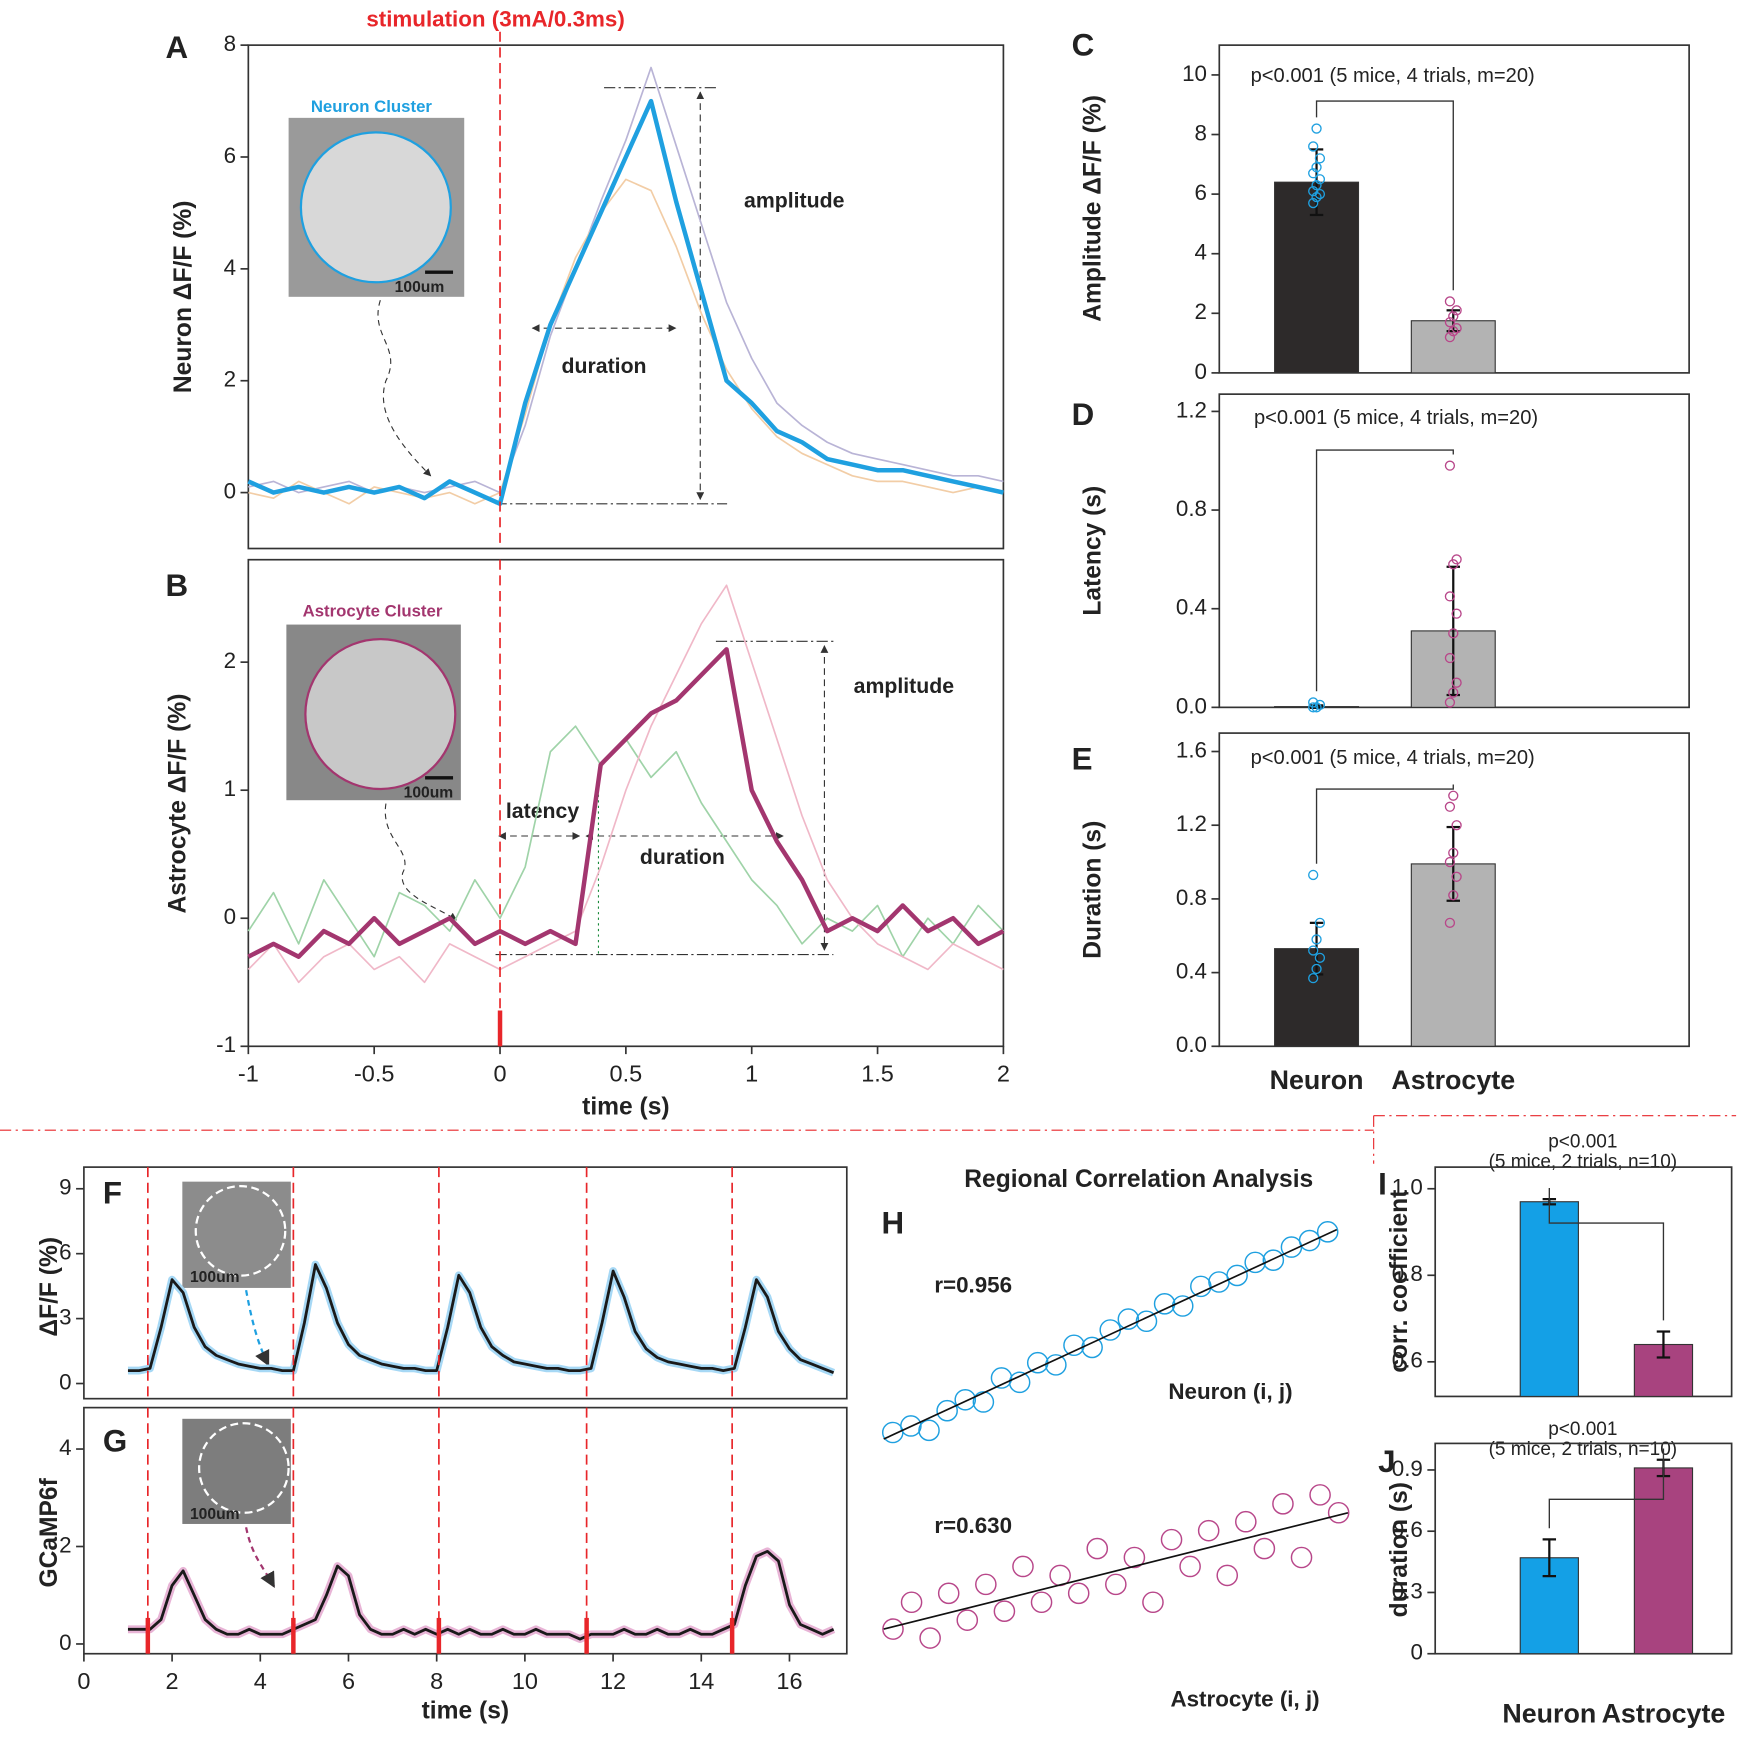  Describe the element at coordinates (613, 1681) in the screenshot. I see `x-tick-label: 12` at that location.